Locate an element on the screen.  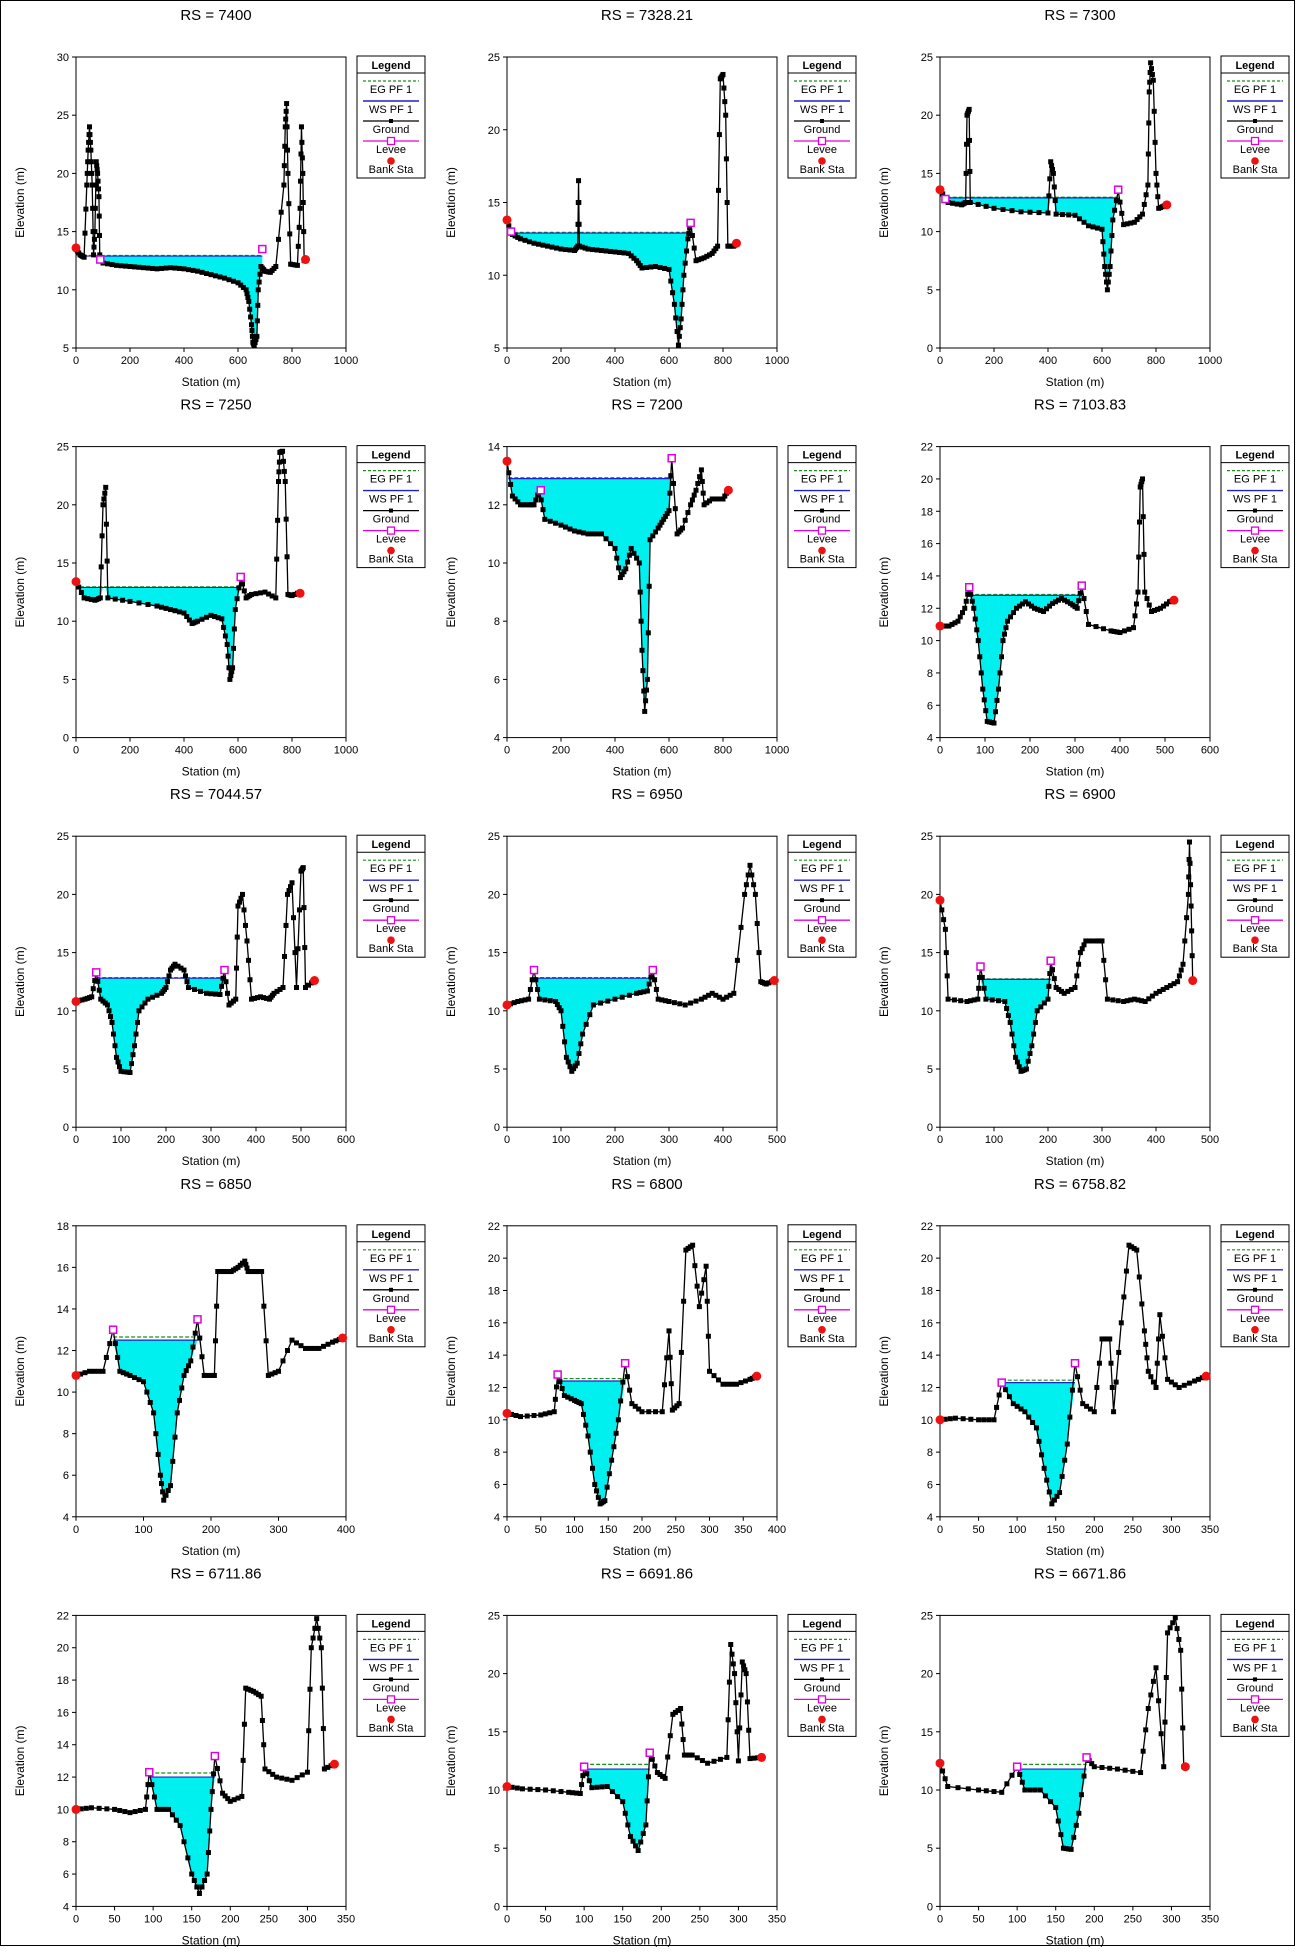
x-tick-label: 100 is located at coordinates (994, 1140).